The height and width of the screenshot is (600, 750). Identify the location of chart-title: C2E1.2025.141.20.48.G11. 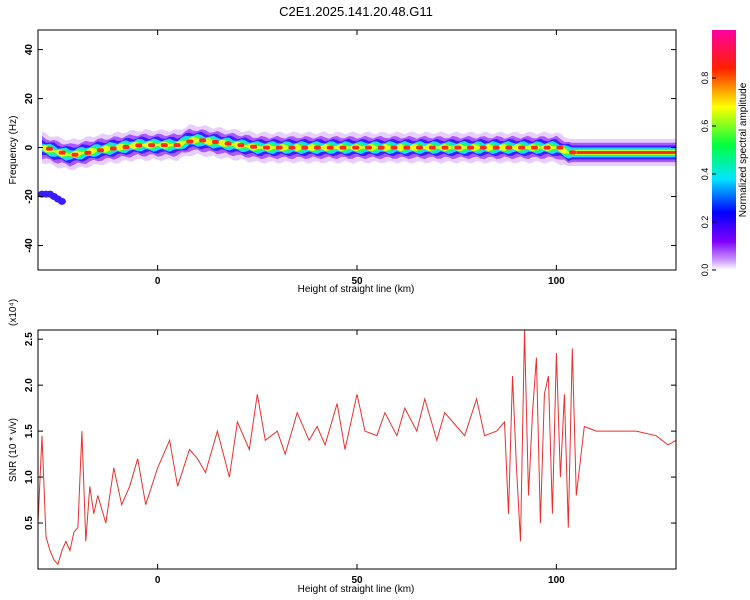
(356, 11).